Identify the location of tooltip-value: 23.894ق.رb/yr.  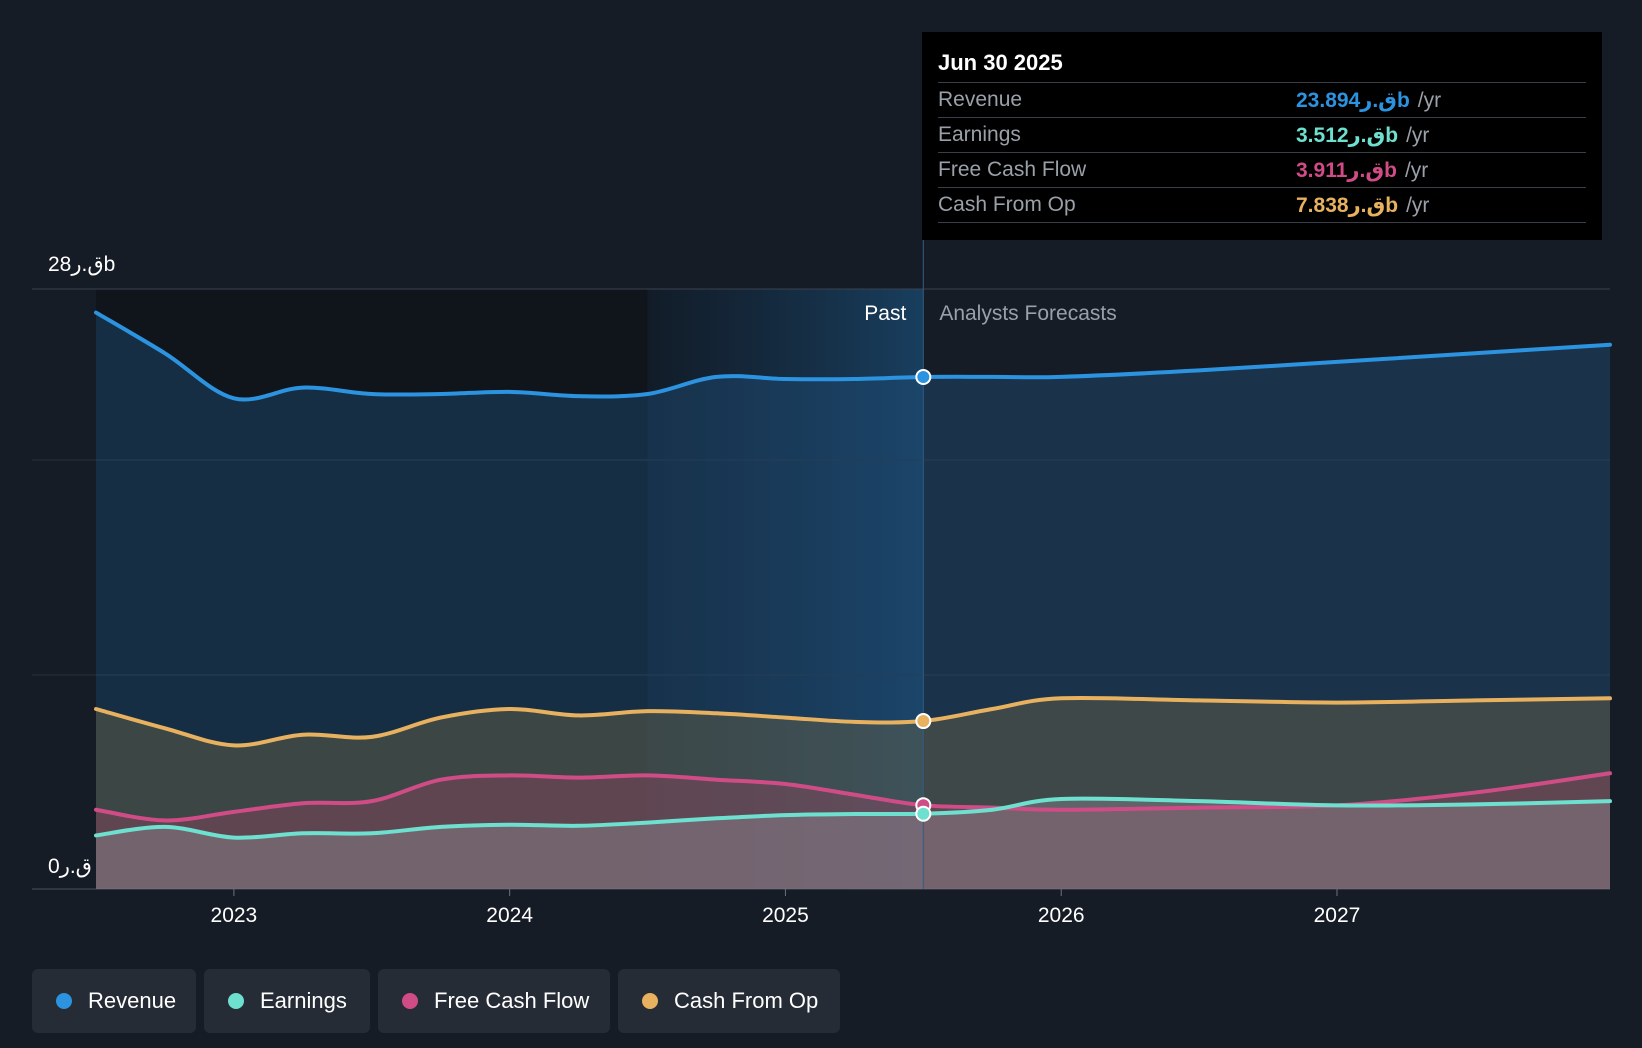
(1369, 100).